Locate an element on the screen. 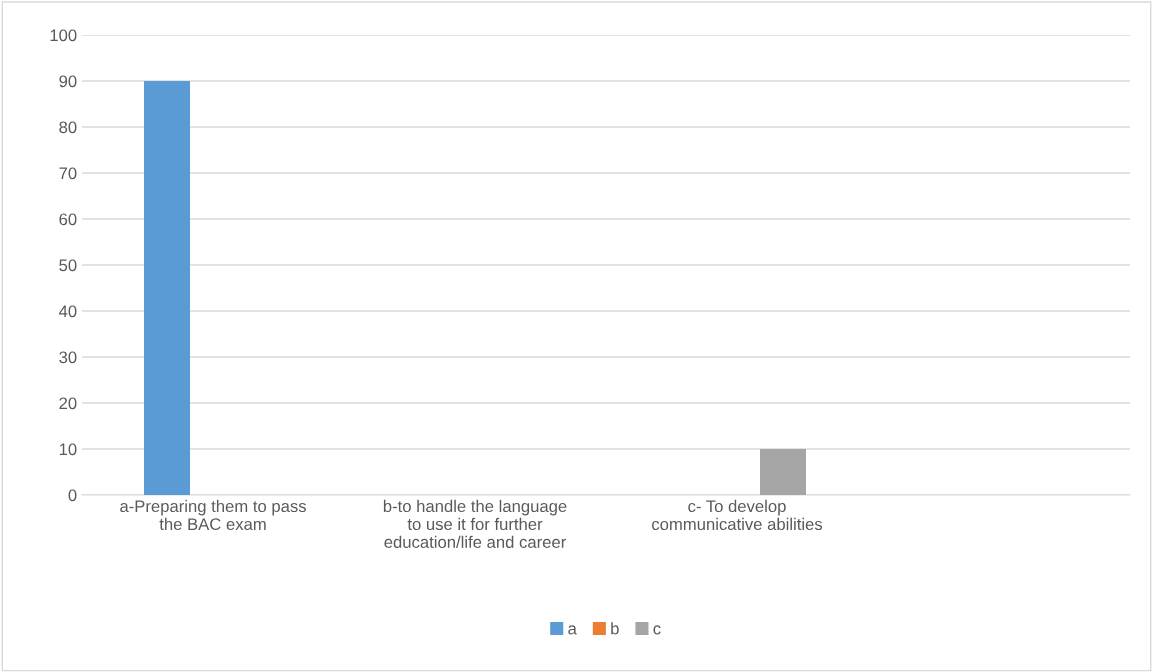 Image resolution: width=1153 pixels, height=672 pixels. y-tick-label: 0 is located at coordinates (72, 495).